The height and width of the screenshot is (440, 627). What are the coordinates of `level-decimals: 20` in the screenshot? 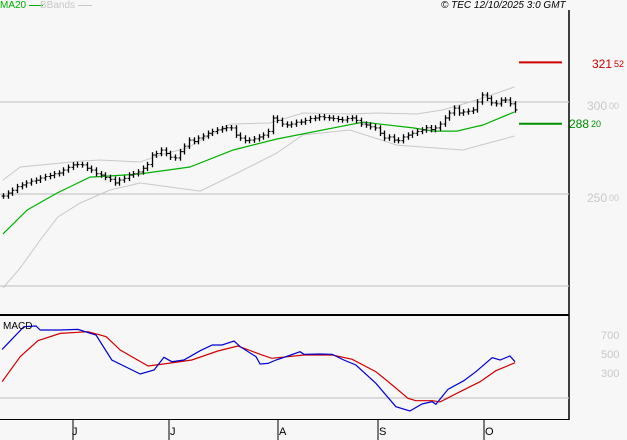 It's located at (596, 124).